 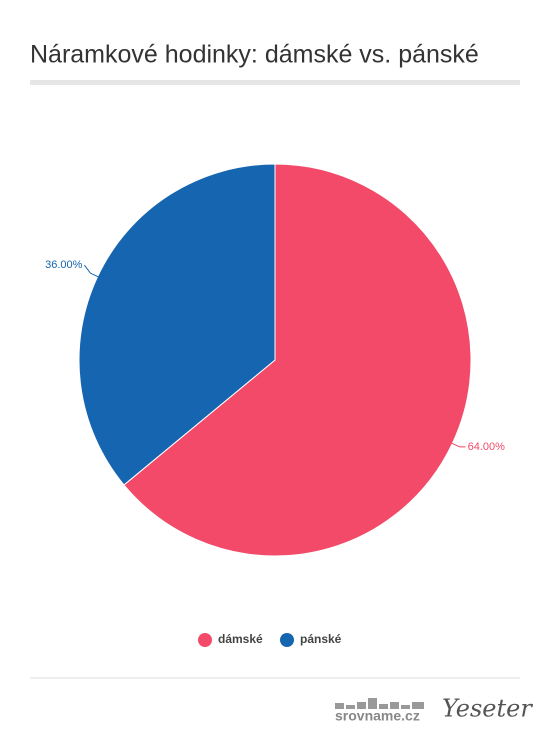 I want to click on legend-label: pánské, so click(x=321, y=639).